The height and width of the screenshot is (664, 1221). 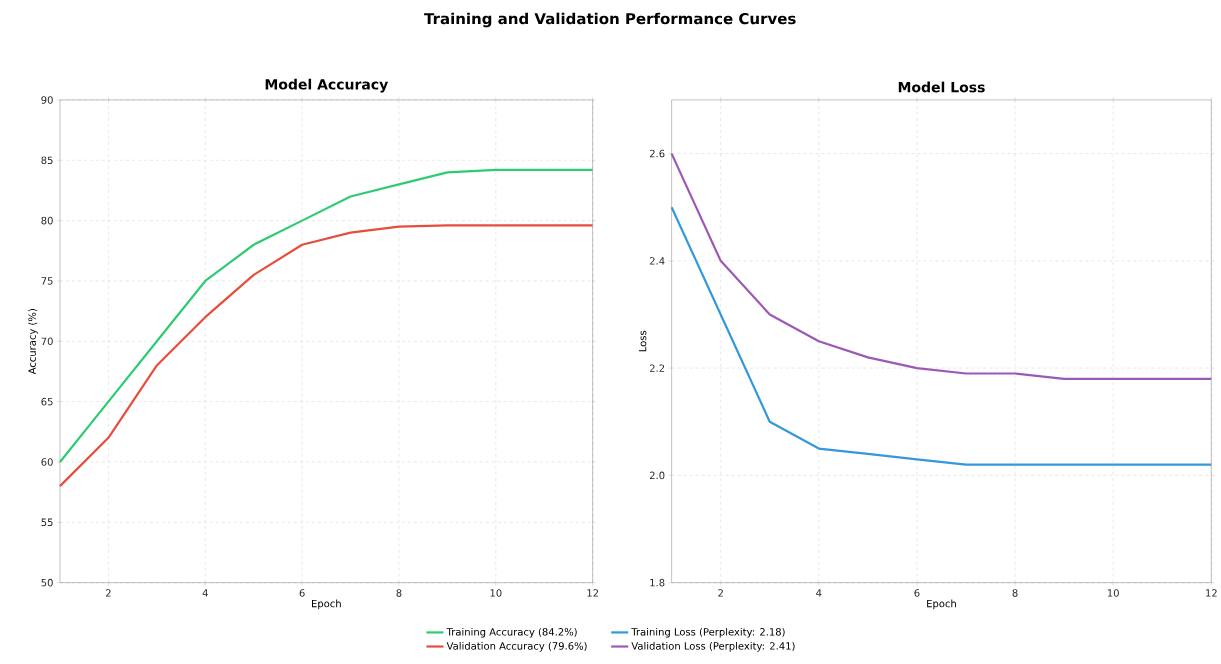 What do you see at coordinates (941, 87) in the screenshot?
I see `chart-title: Model Loss` at bounding box center [941, 87].